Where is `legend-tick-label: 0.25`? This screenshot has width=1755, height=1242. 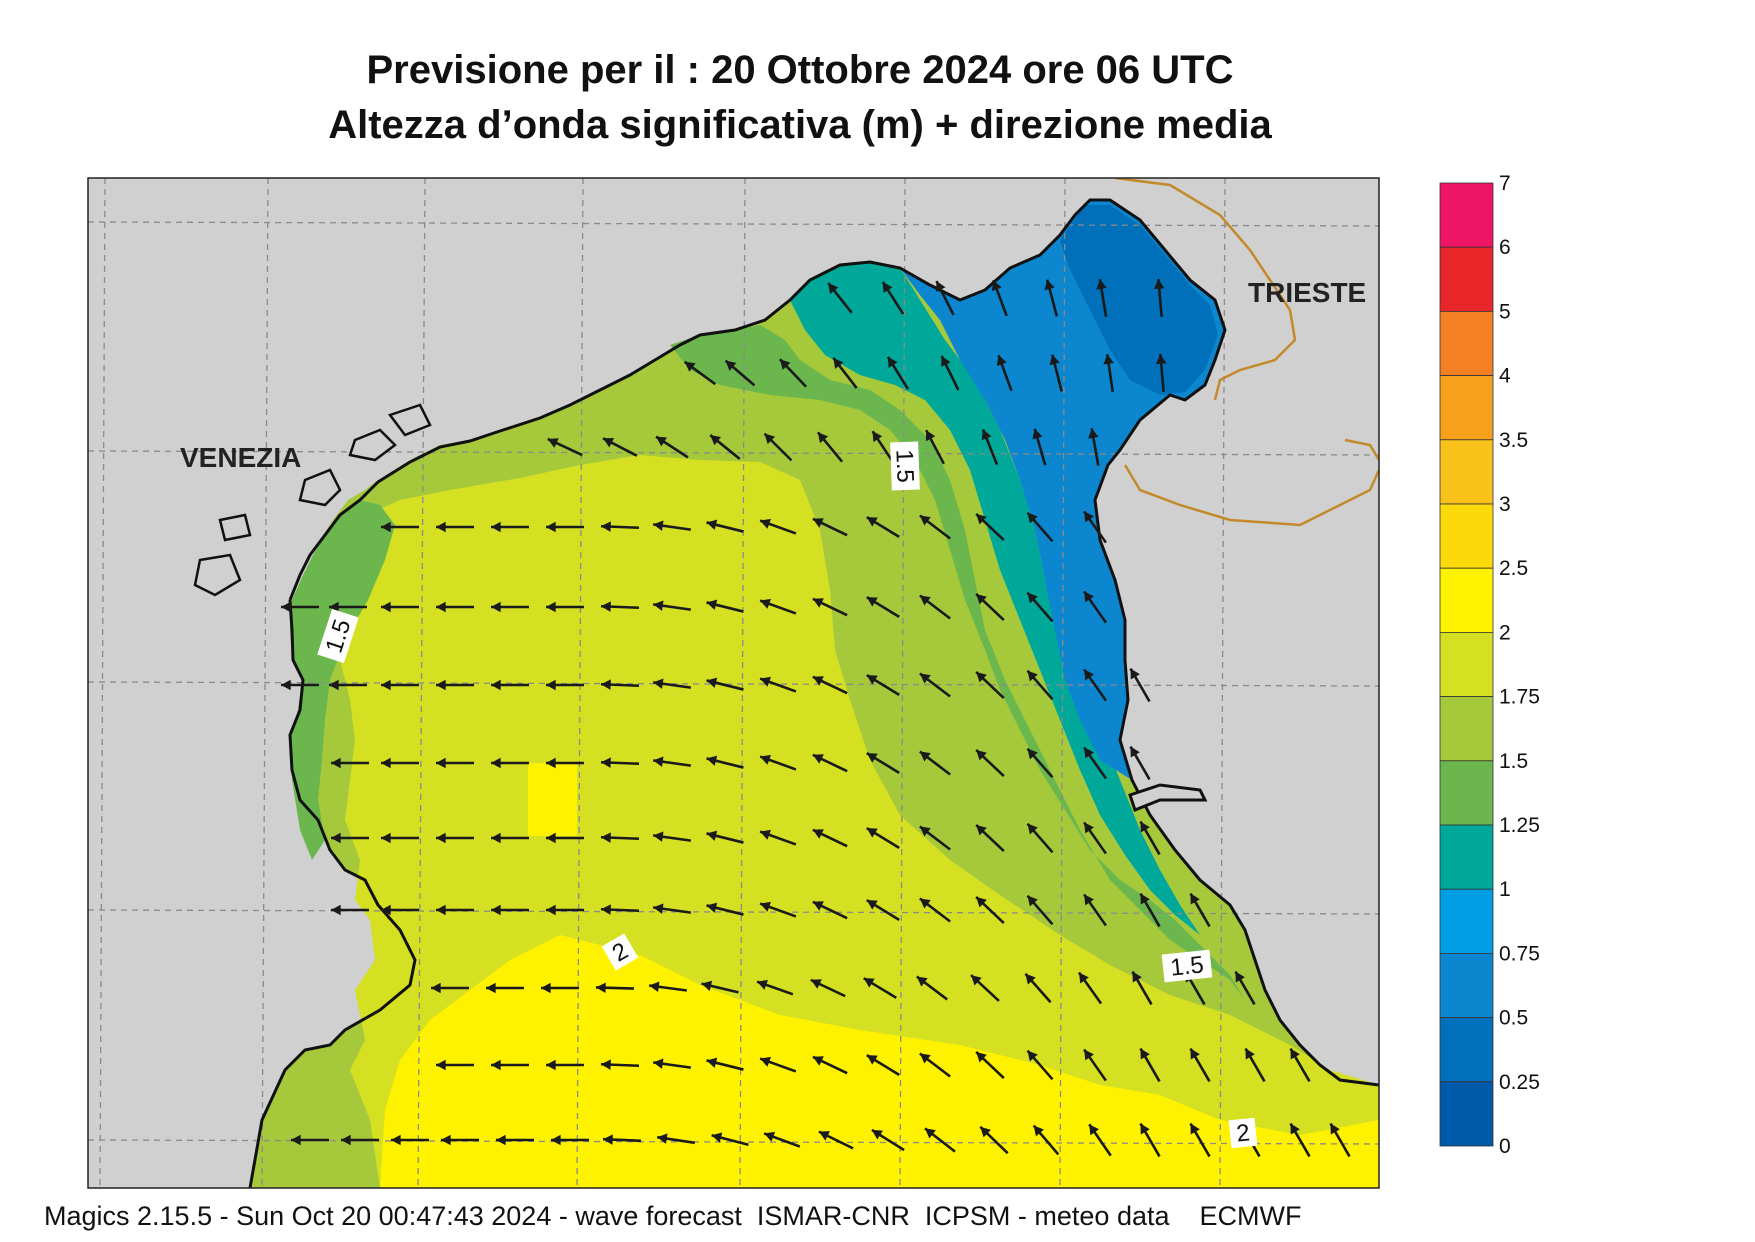
legend-tick-label: 0.25 is located at coordinates (1519, 1082).